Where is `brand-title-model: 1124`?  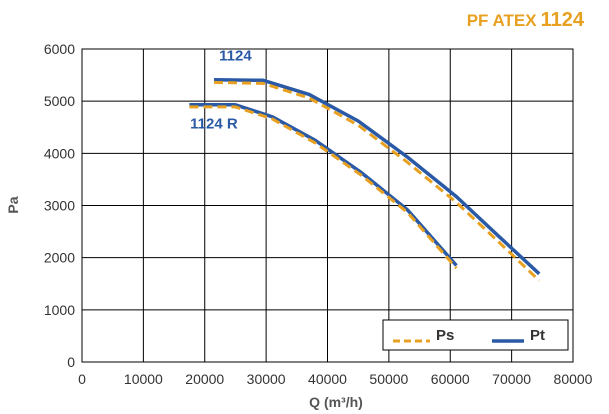 brand-title-model: 1124 is located at coordinates (563, 20).